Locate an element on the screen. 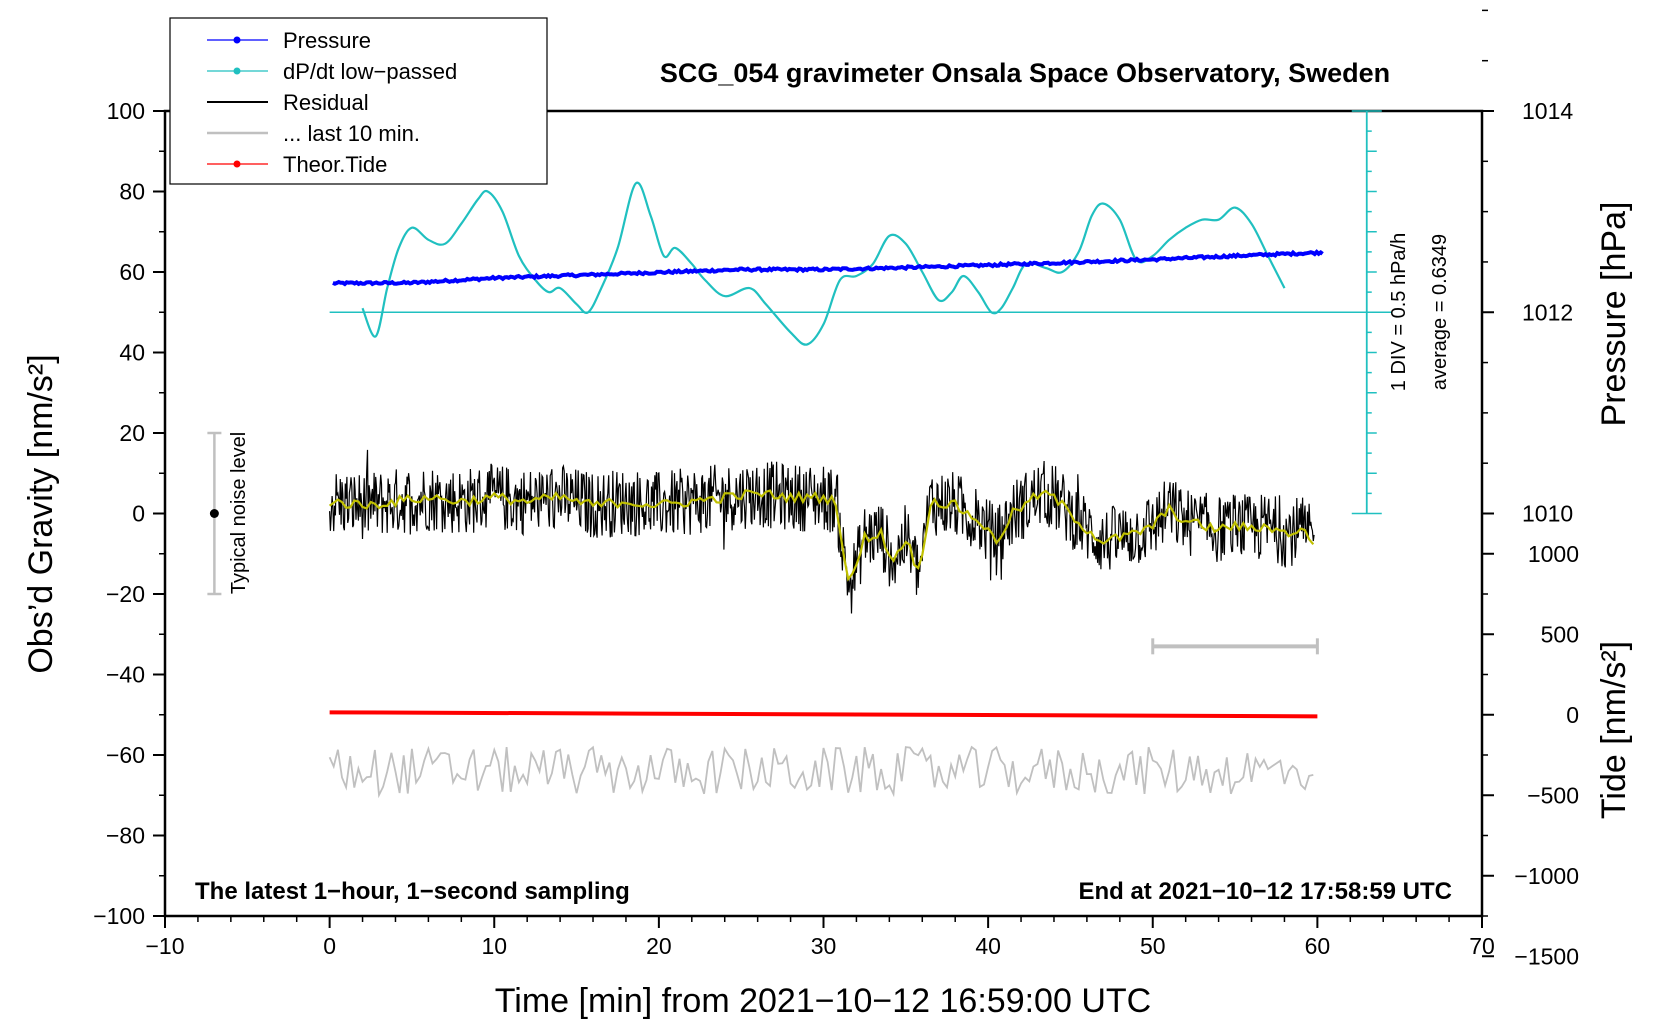 This screenshot has height=1020, width=1660. legend-item-residual: Residual is located at coordinates (288, 102).